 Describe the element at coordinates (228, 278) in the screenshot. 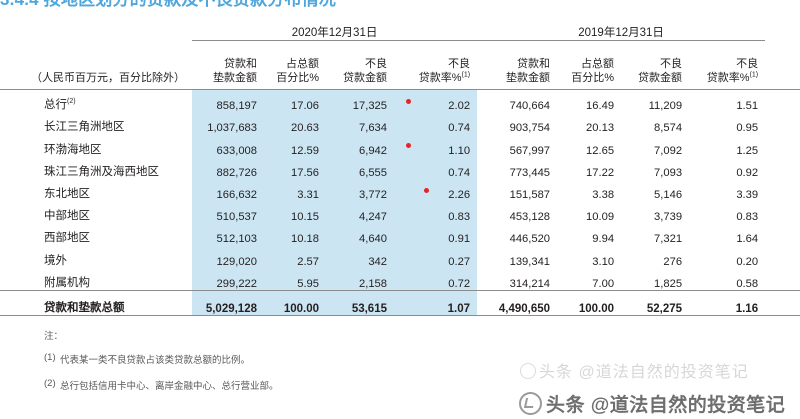

I see `cell-2020-loans: 299,222` at that location.